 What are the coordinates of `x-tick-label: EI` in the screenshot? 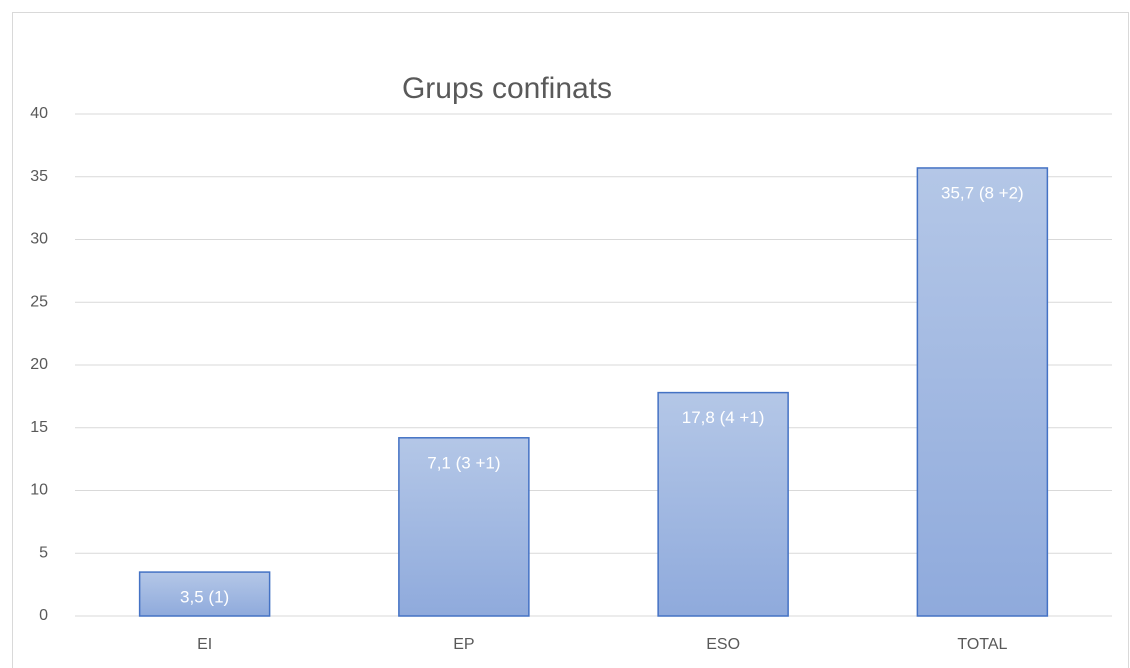 It's located at (204, 644).